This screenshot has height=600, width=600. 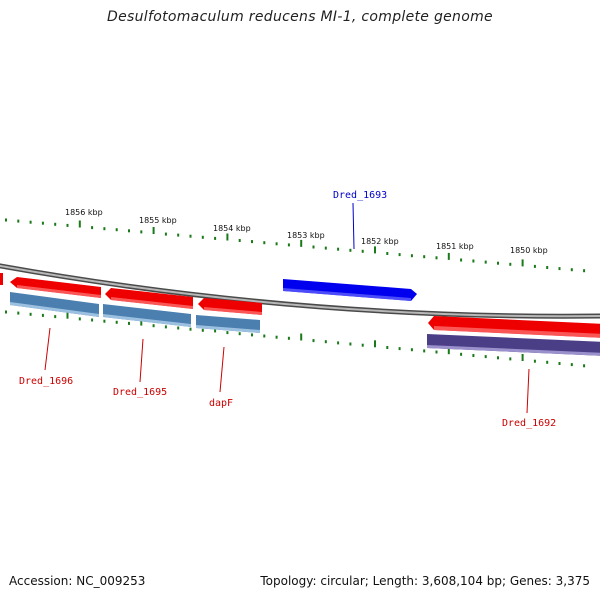 I want to click on tick-label-1854: 1854 kbp, so click(x=232, y=228).